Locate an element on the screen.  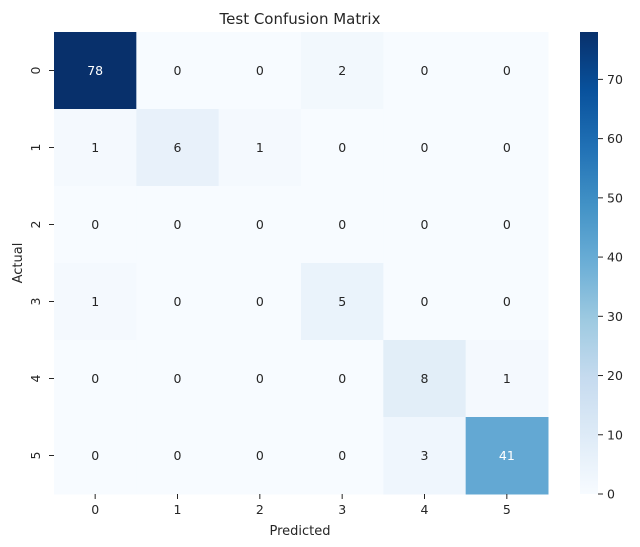
y-tick-label: 5 is located at coordinates (35, 456).